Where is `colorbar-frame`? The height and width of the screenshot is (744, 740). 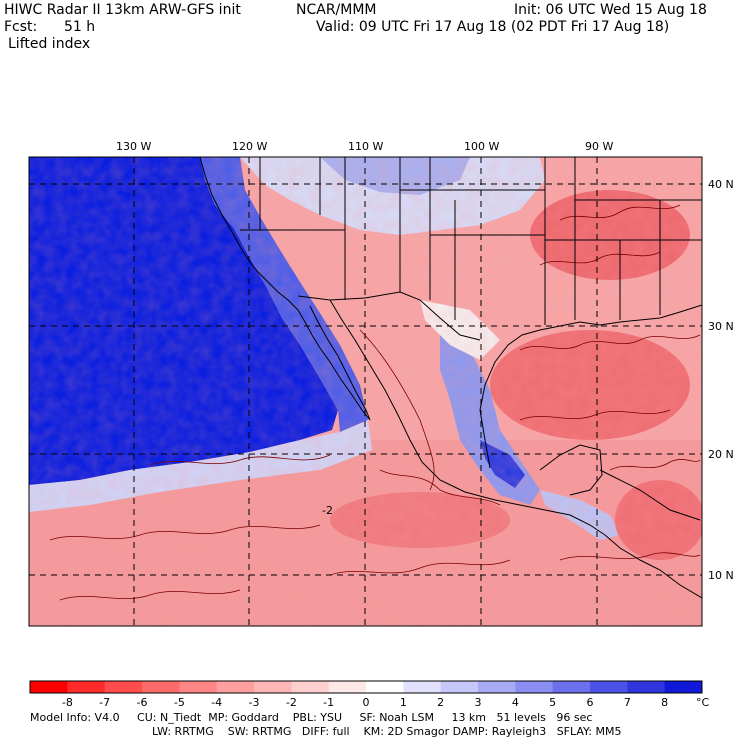 colorbar-frame is located at coordinates (366, 687).